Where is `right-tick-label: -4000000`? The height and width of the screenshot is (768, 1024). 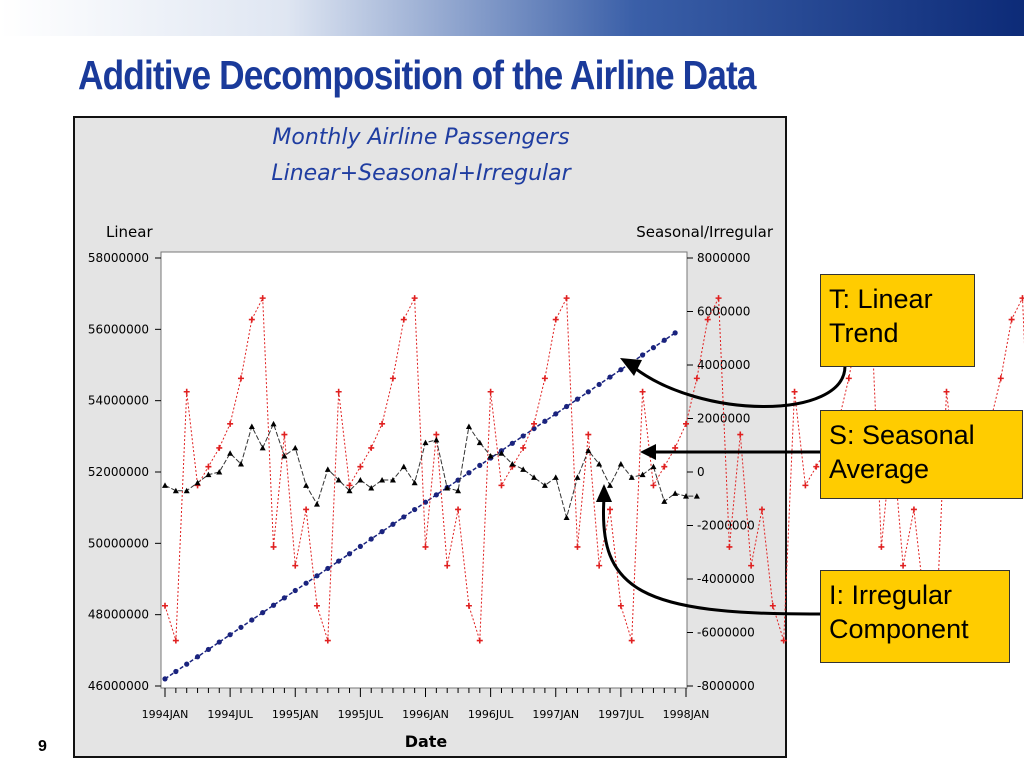
right-tick-label: -4000000 is located at coordinates (726, 579).